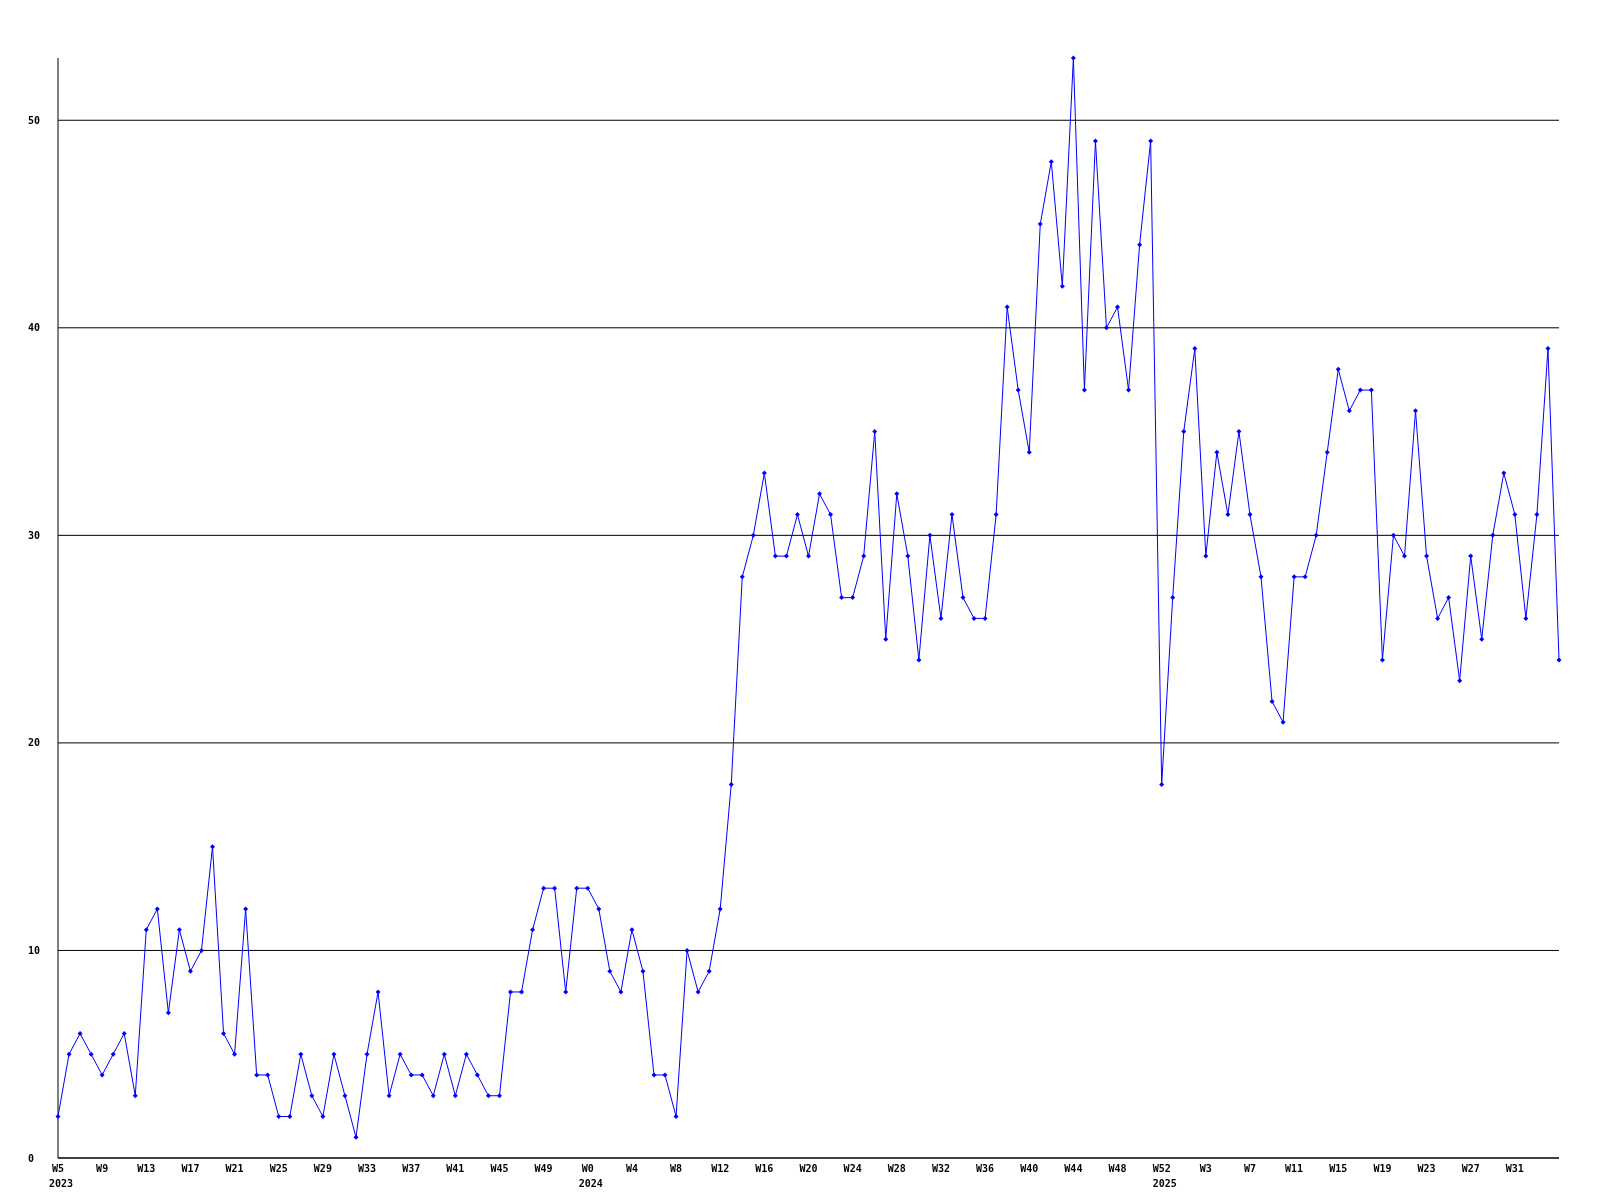 The width and height of the screenshot is (1600, 1200). I want to click on x-tick-label: W21, so click(234, 1168).